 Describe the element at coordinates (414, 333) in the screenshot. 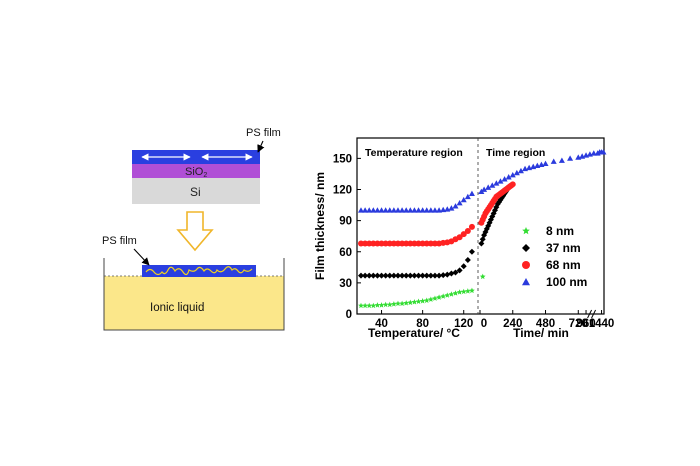

I see `temperature-axis-title: Temperature/ °C` at that location.